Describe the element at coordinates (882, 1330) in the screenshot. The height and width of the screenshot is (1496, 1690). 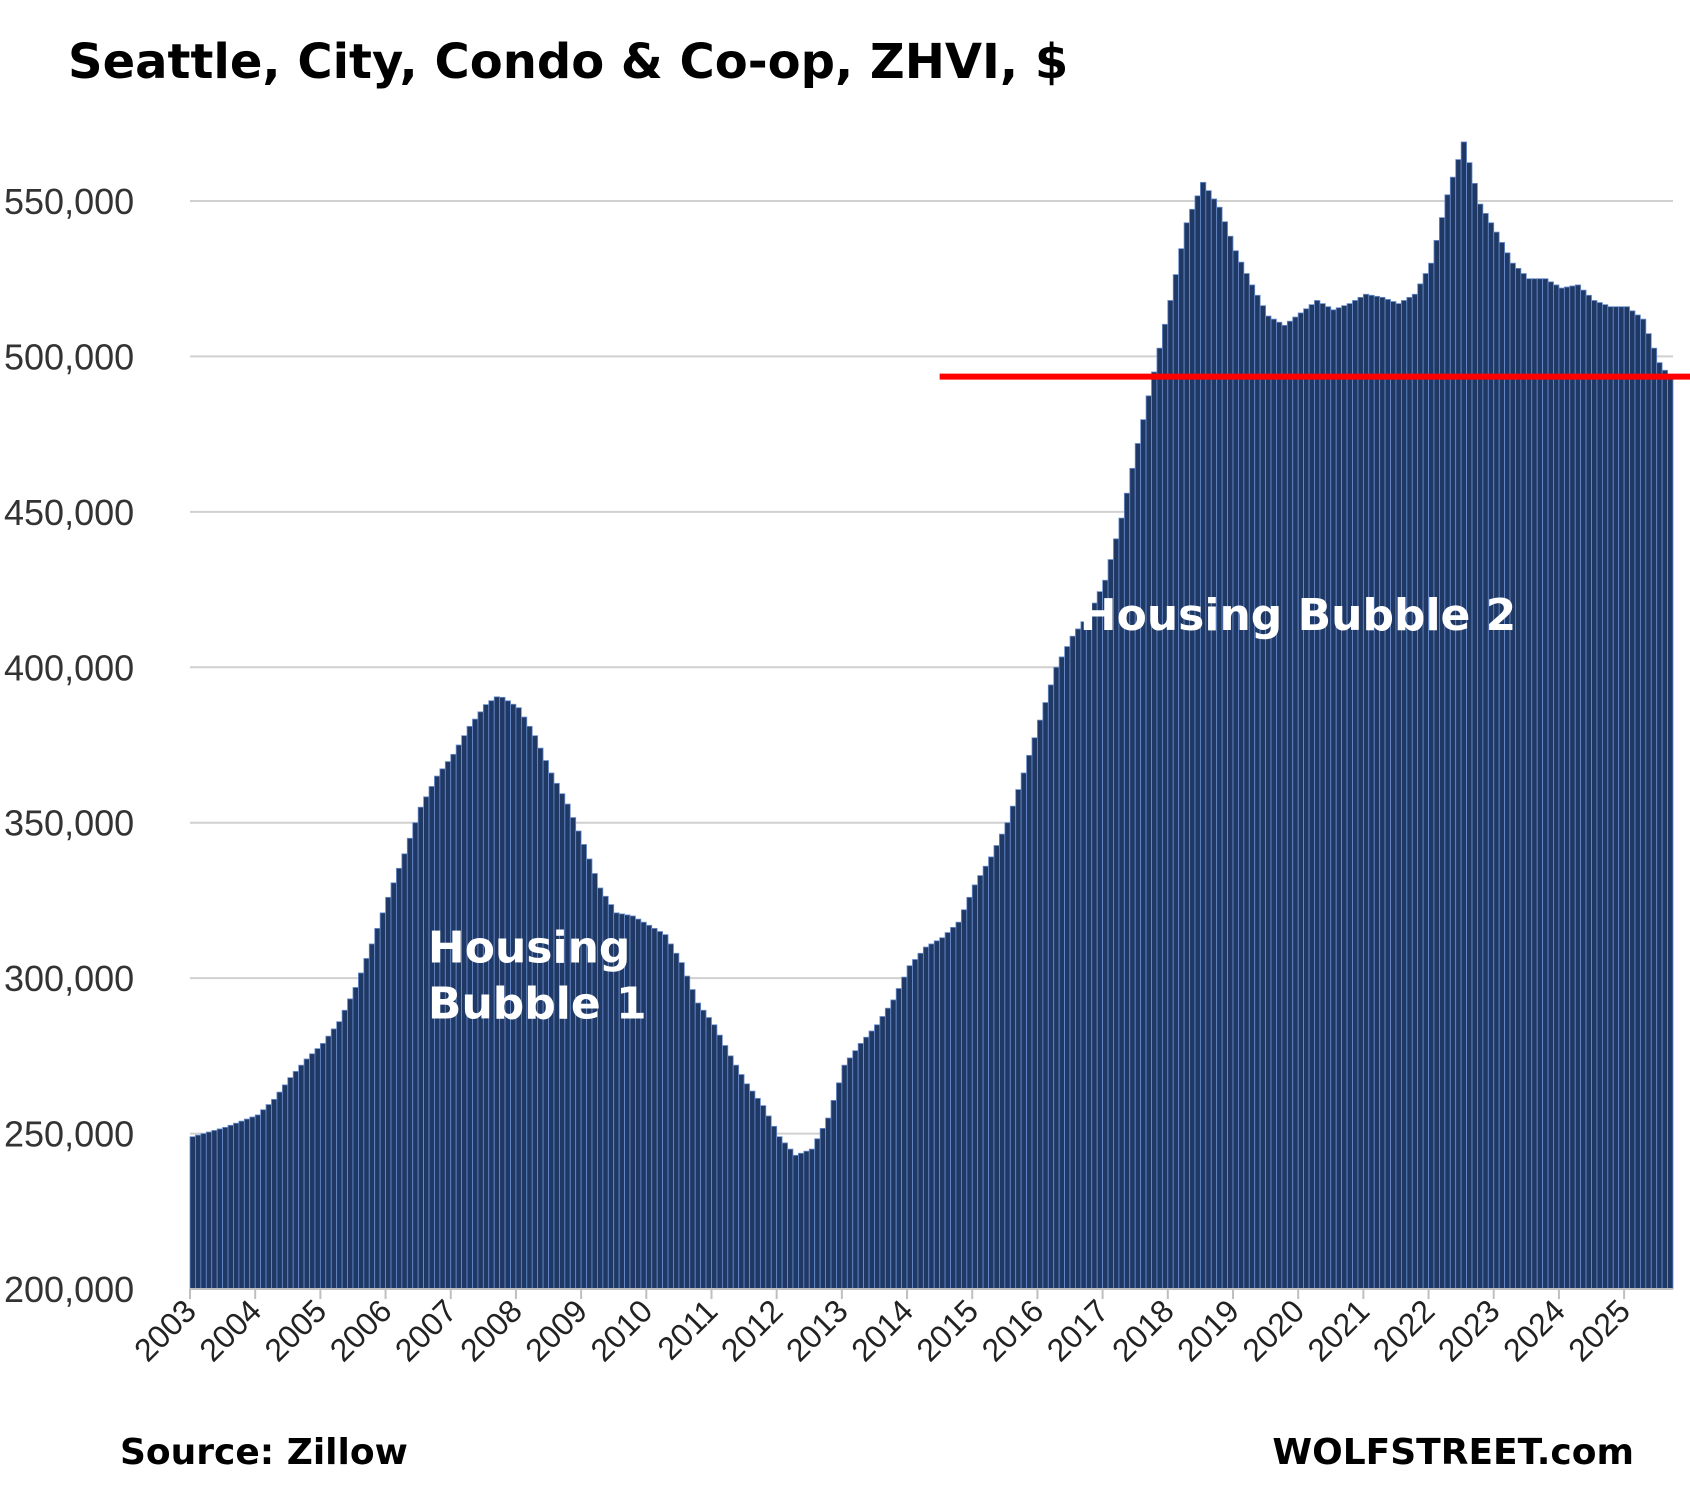
I see `x-tick-label: 2014` at that location.